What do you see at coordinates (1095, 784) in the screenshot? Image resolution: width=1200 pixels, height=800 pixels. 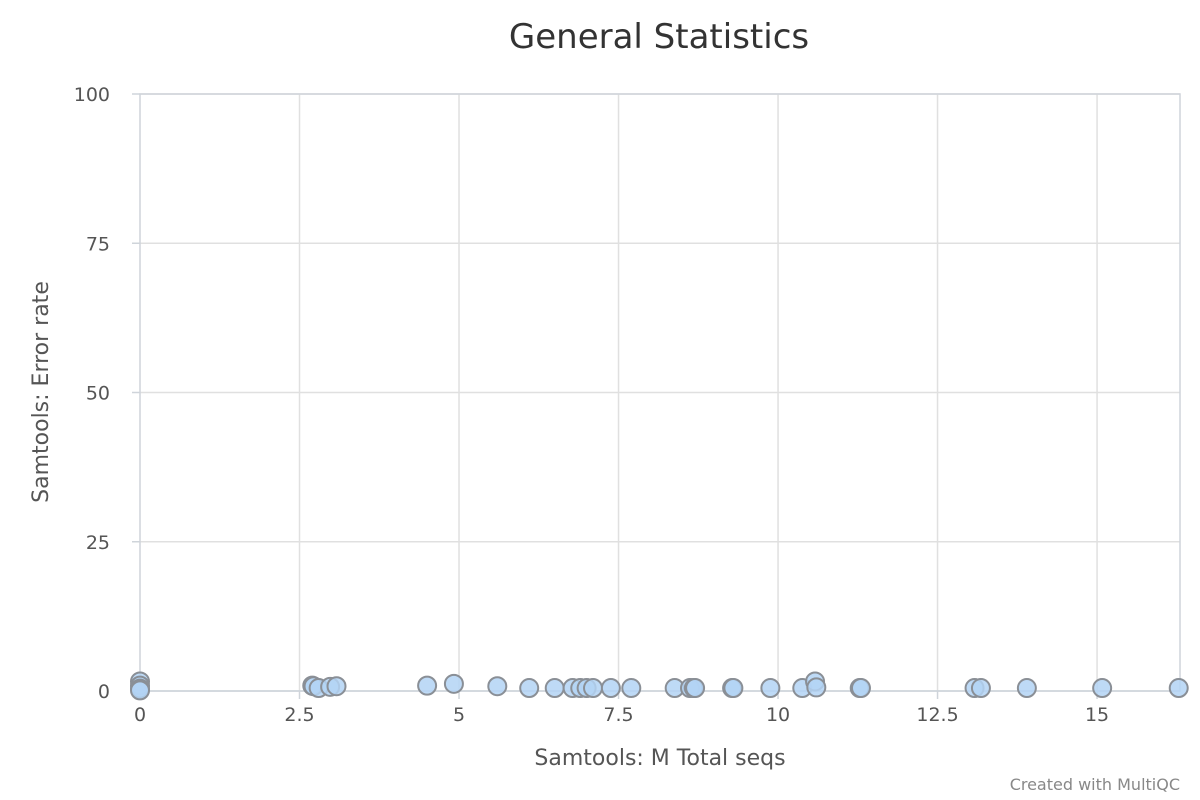 I see `multiqc-credit: Created with MultiQC` at bounding box center [1095, 784].